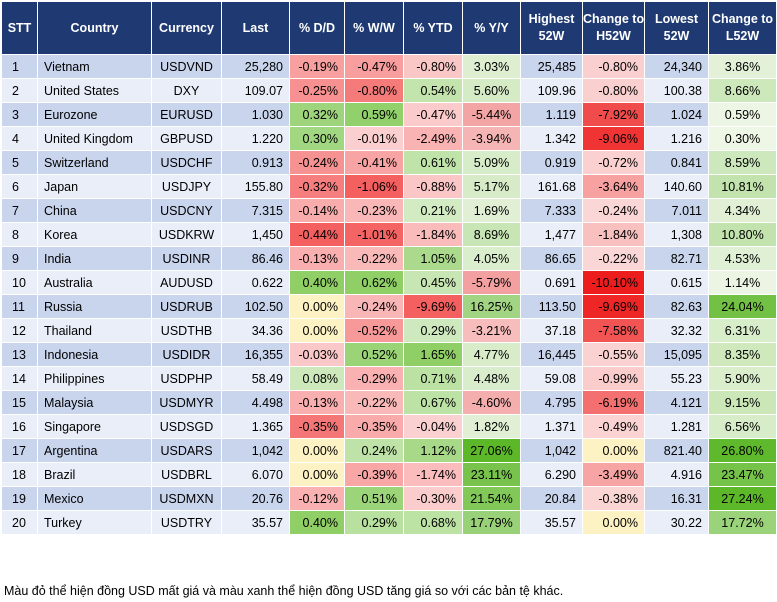 The height and width of the screenshot is (602, 777). I want to click on cell-pct-dd: -0.44%, so click(317, 234).